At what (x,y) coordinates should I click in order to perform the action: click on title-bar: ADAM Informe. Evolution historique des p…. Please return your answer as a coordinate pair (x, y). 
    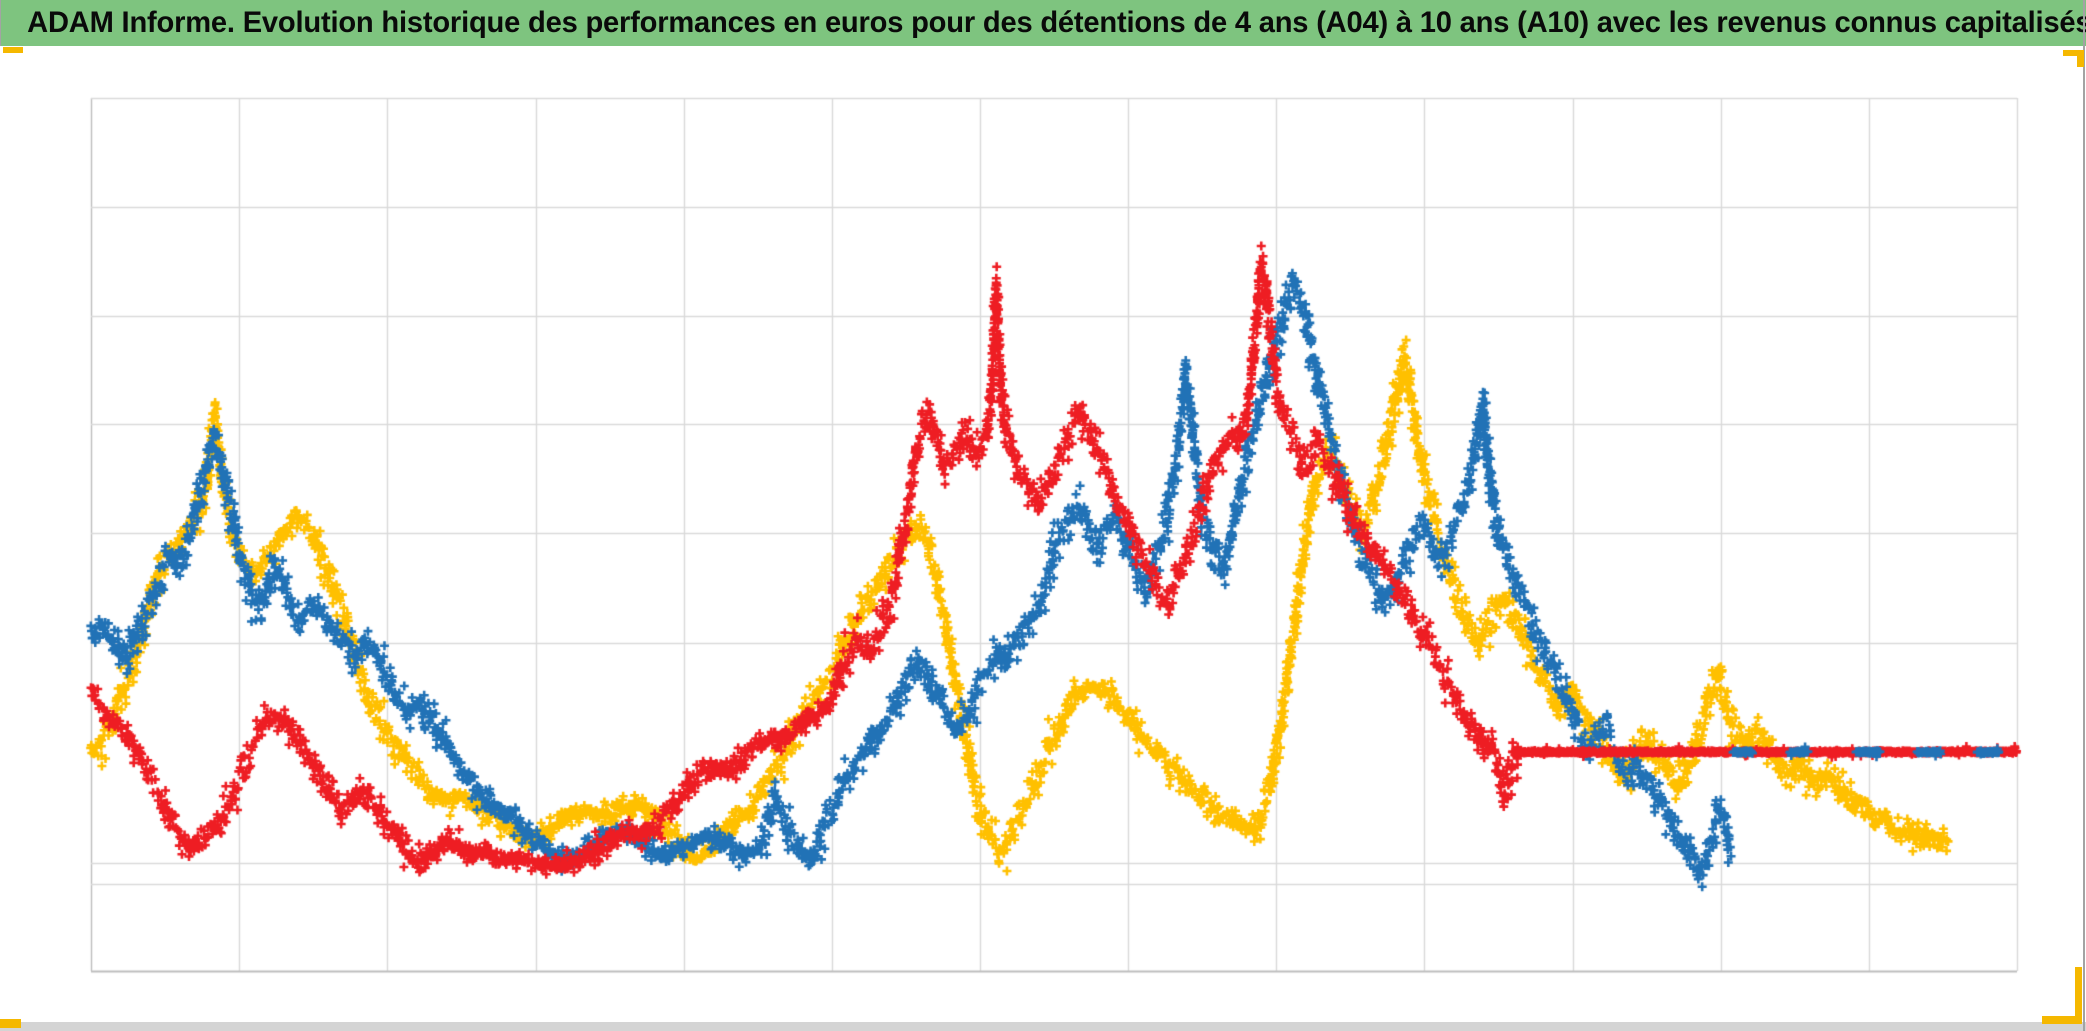
    Looking at the image, I should click on (1043, 23).